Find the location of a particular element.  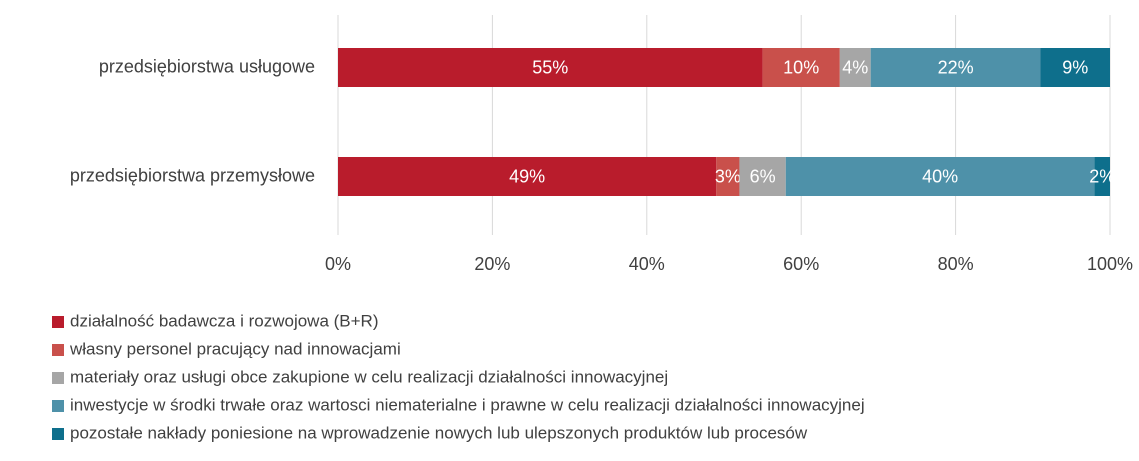

data-label: 6% is located at coordinates (763, 176).